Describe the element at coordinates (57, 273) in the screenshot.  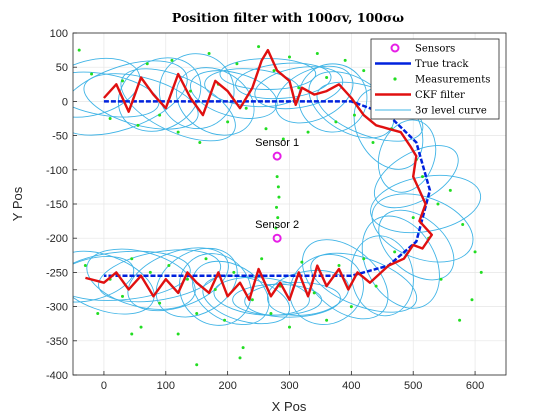
I see `y-tick-label: -250` at that location.